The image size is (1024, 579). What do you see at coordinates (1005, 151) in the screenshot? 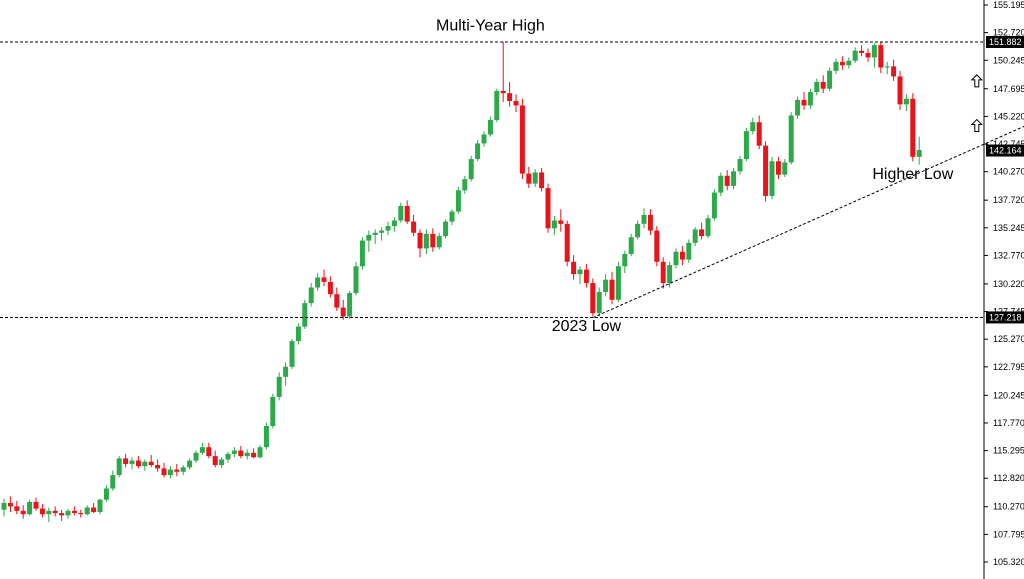
I see `price-tag-label: 142.164` at bounding box center [1005, 151].